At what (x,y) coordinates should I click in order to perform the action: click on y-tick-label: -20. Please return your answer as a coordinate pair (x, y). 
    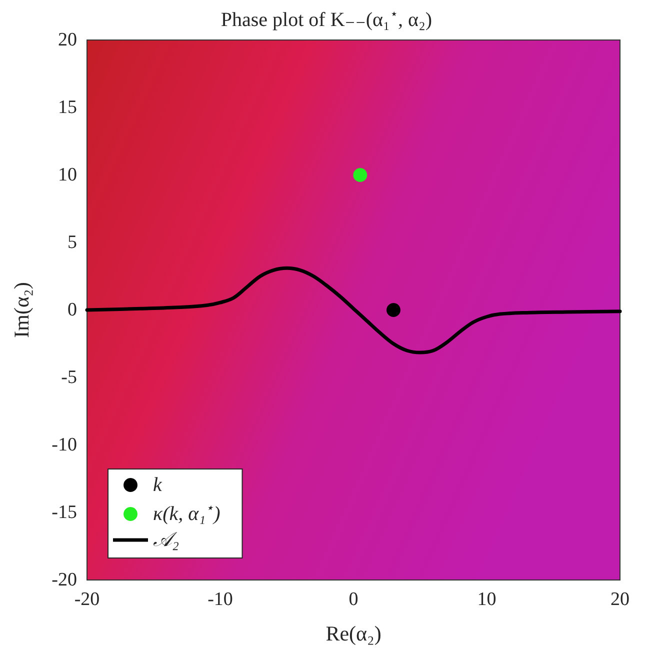
    Looking at the image, I should click on (64, 580).